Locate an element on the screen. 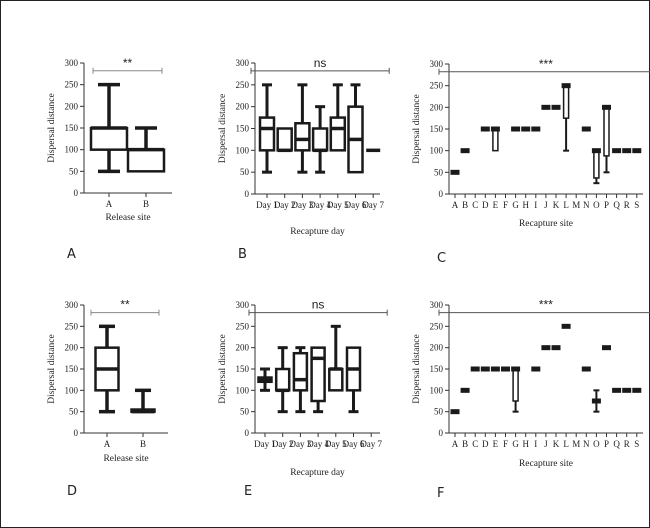  x-tick-label: Day 3 is located at coordinates (303, 205).